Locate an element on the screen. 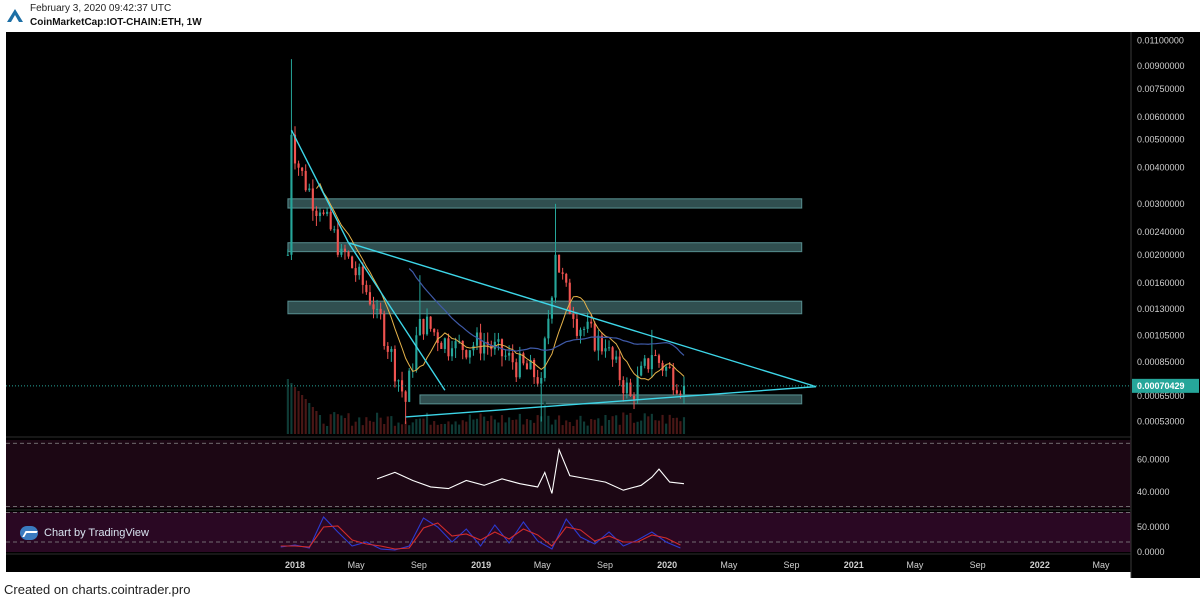  tradingview-badge: Chart by TradingView is located at coordinates (84, 533).